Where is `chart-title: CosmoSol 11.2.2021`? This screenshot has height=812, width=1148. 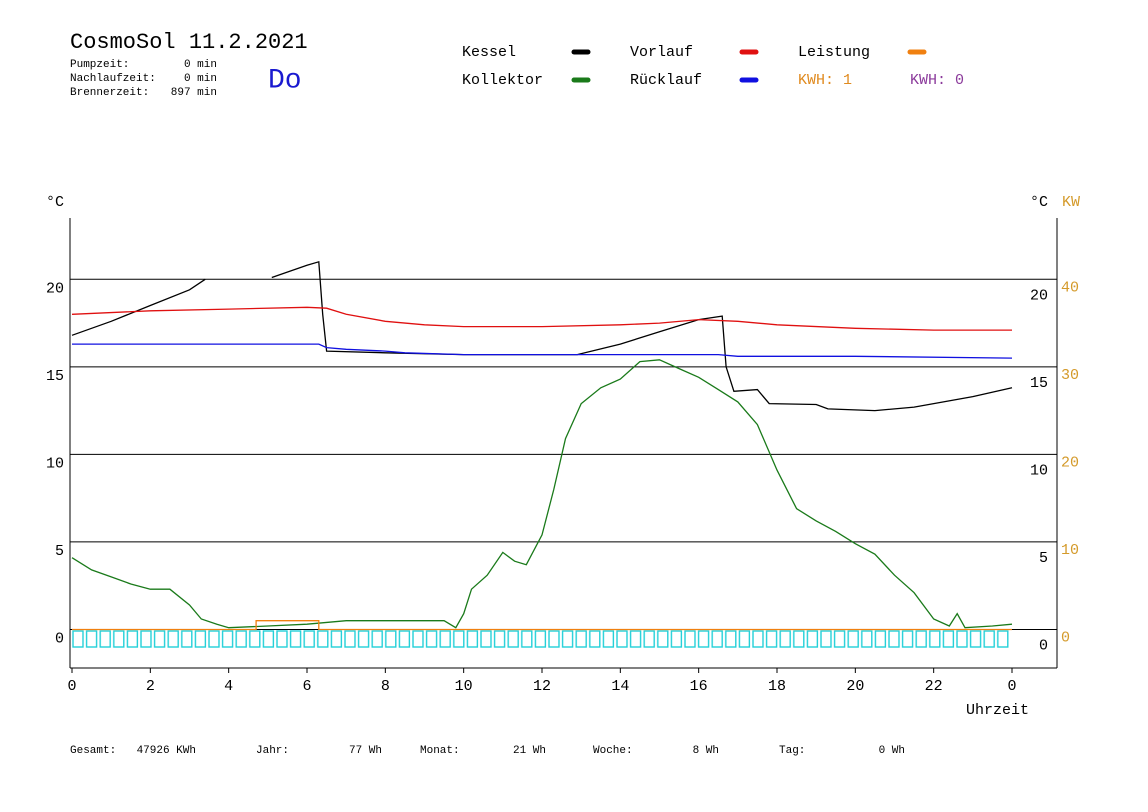 chart-title: CosmoSol 11.2.2021 is located at coordinates (189, 42).